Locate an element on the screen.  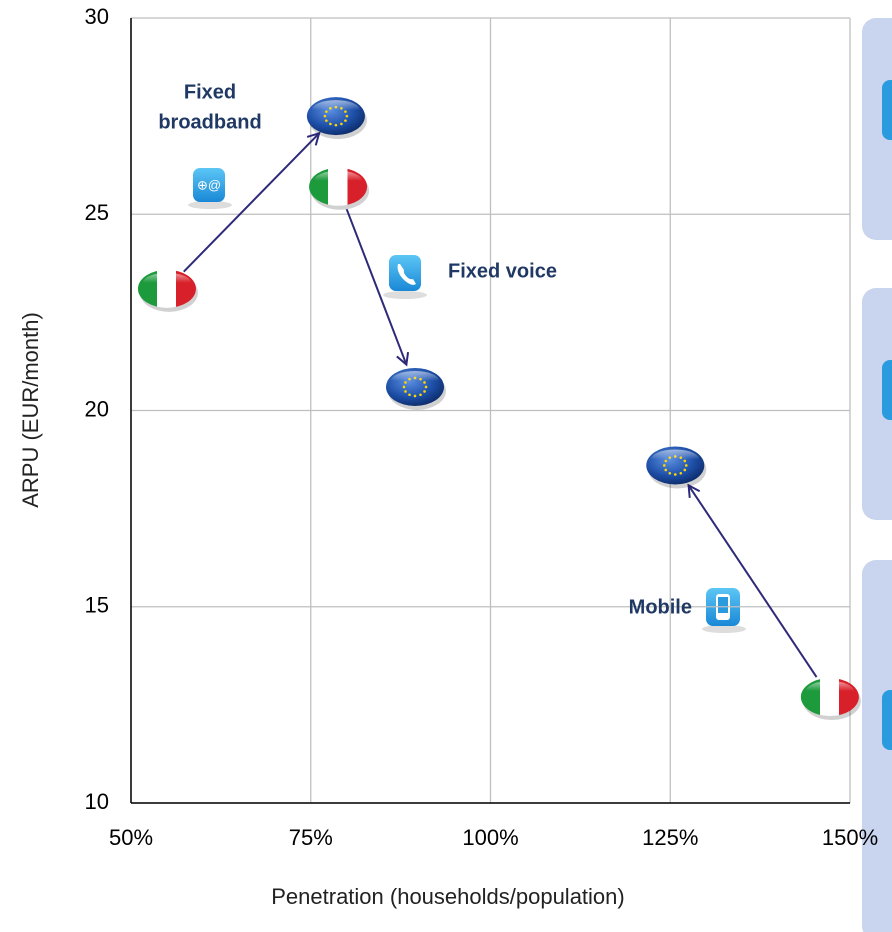
y-tick-label: 25 is located at coordinates (97, 212).